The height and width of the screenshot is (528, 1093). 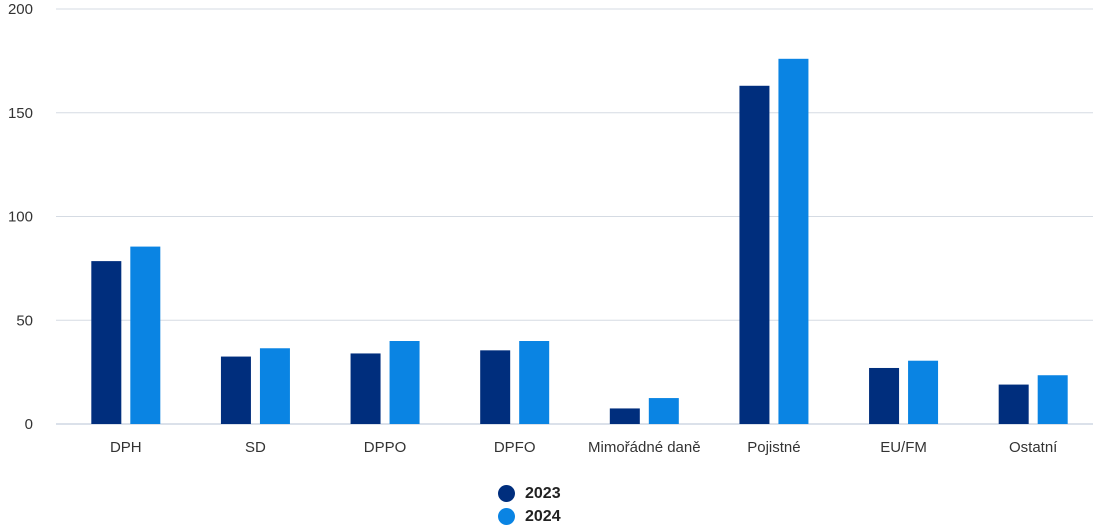 I want to click on x-tick-label-7: Ostatní, so click(x=1033, y=447).